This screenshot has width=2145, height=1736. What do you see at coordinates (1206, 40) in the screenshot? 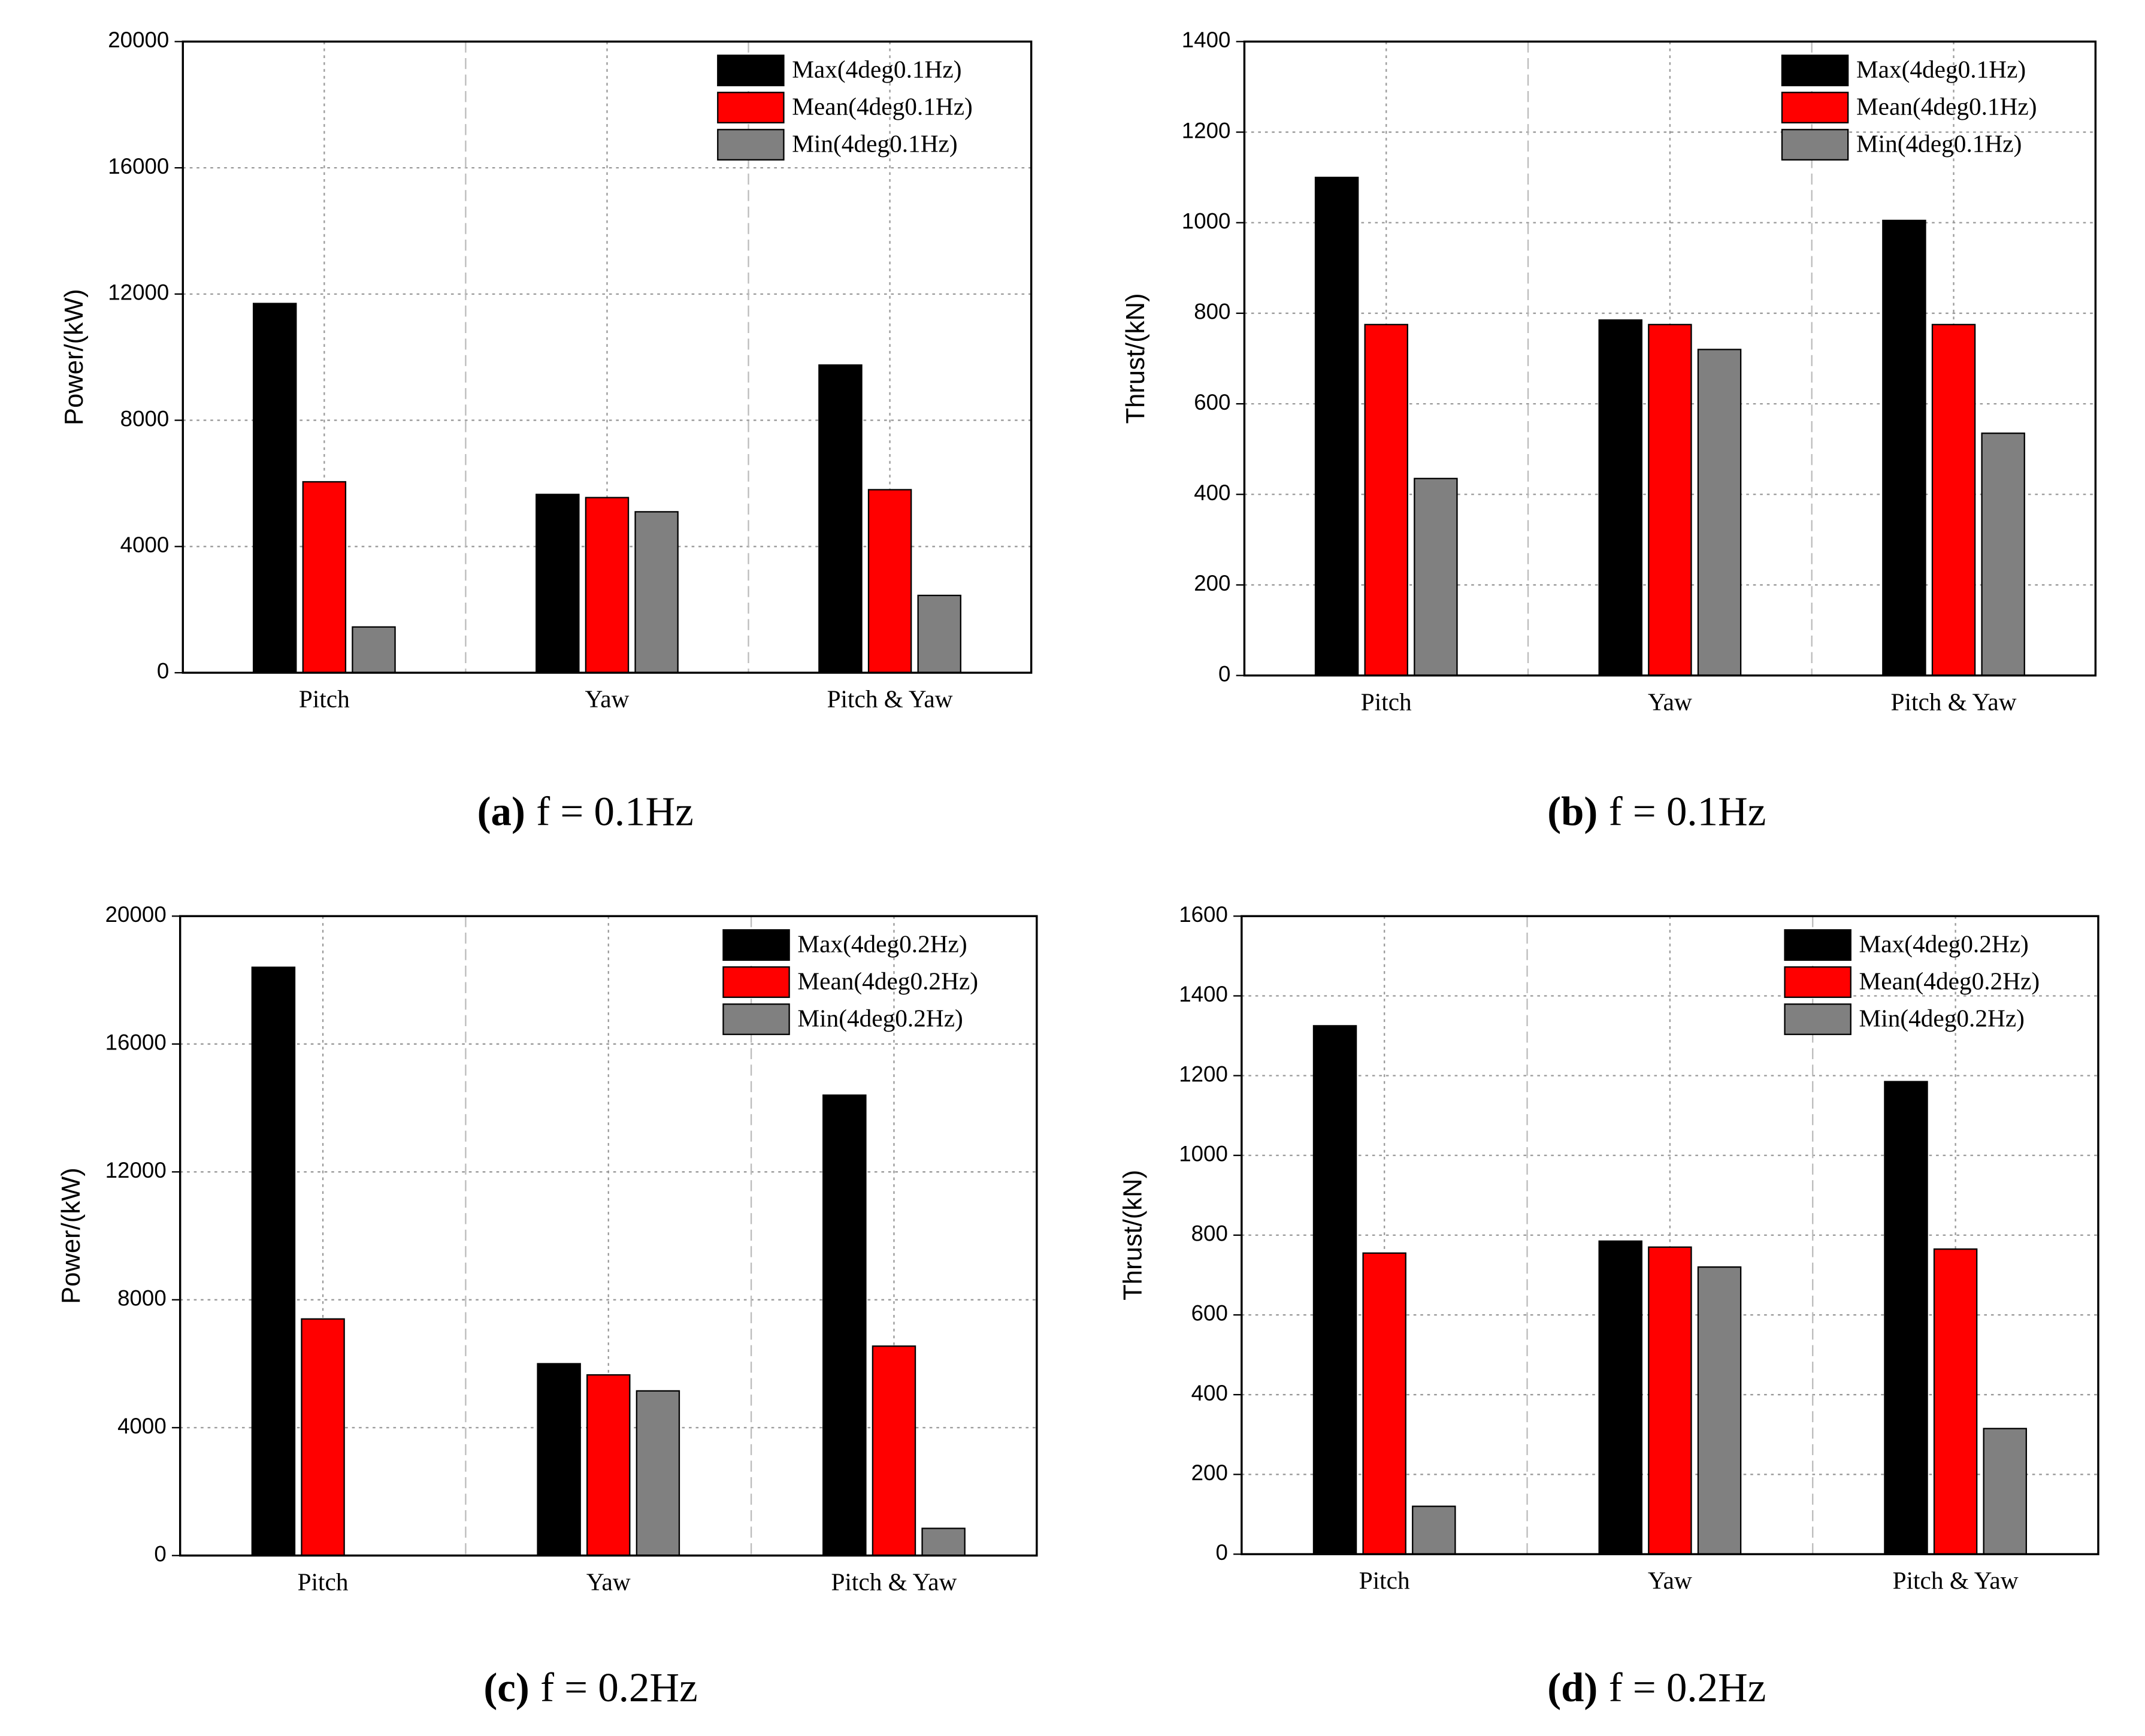
I see `y-tick-label: 1400` at bounding box center [1206, 40].